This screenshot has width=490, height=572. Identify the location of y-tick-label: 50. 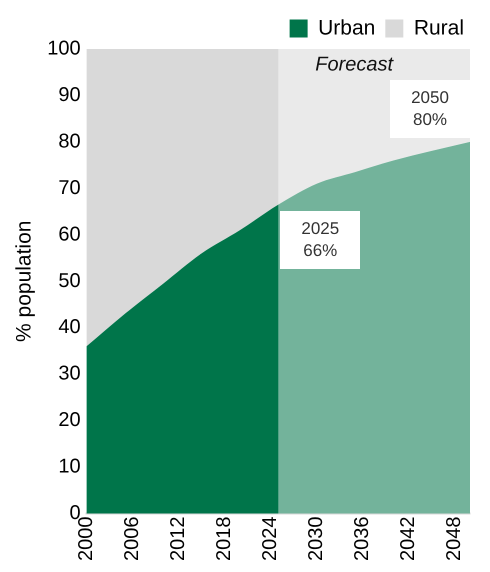
(69, 281).